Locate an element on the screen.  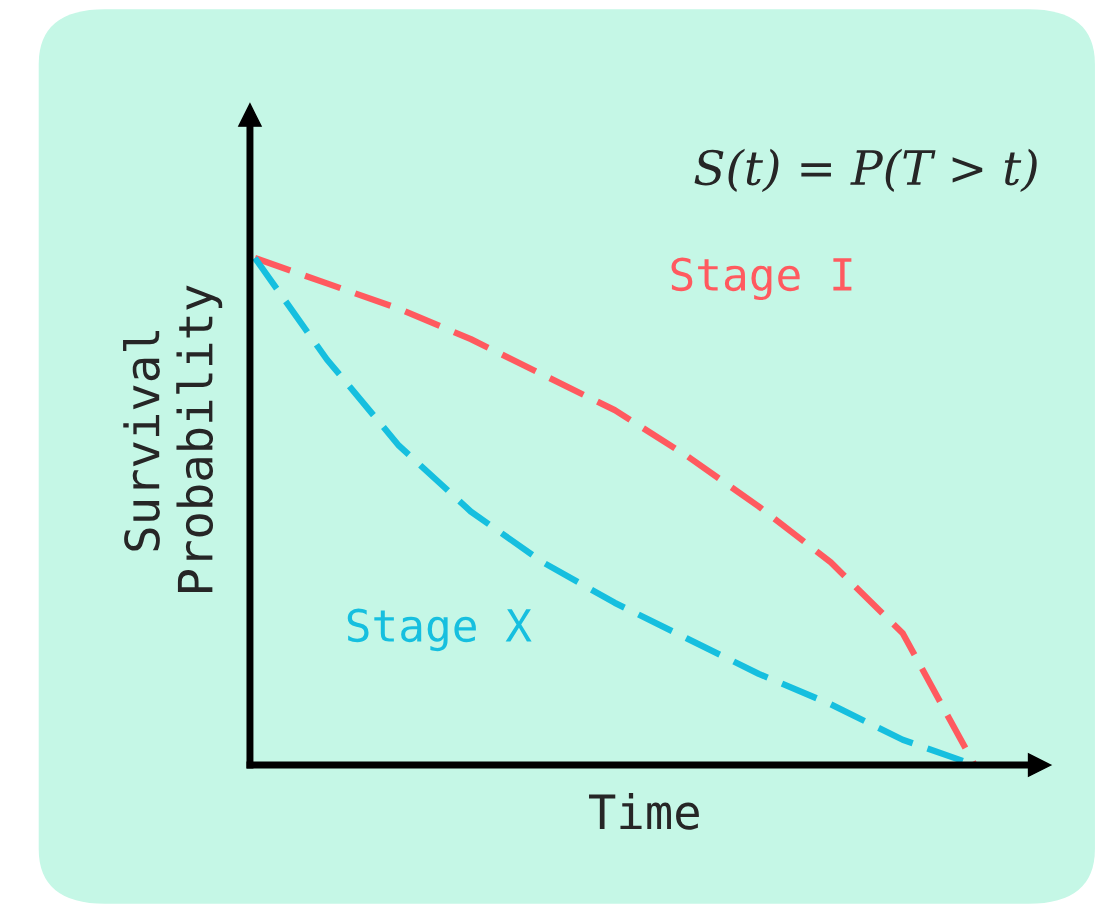
x-axis-title: Time is located at coordinates (644, 811).